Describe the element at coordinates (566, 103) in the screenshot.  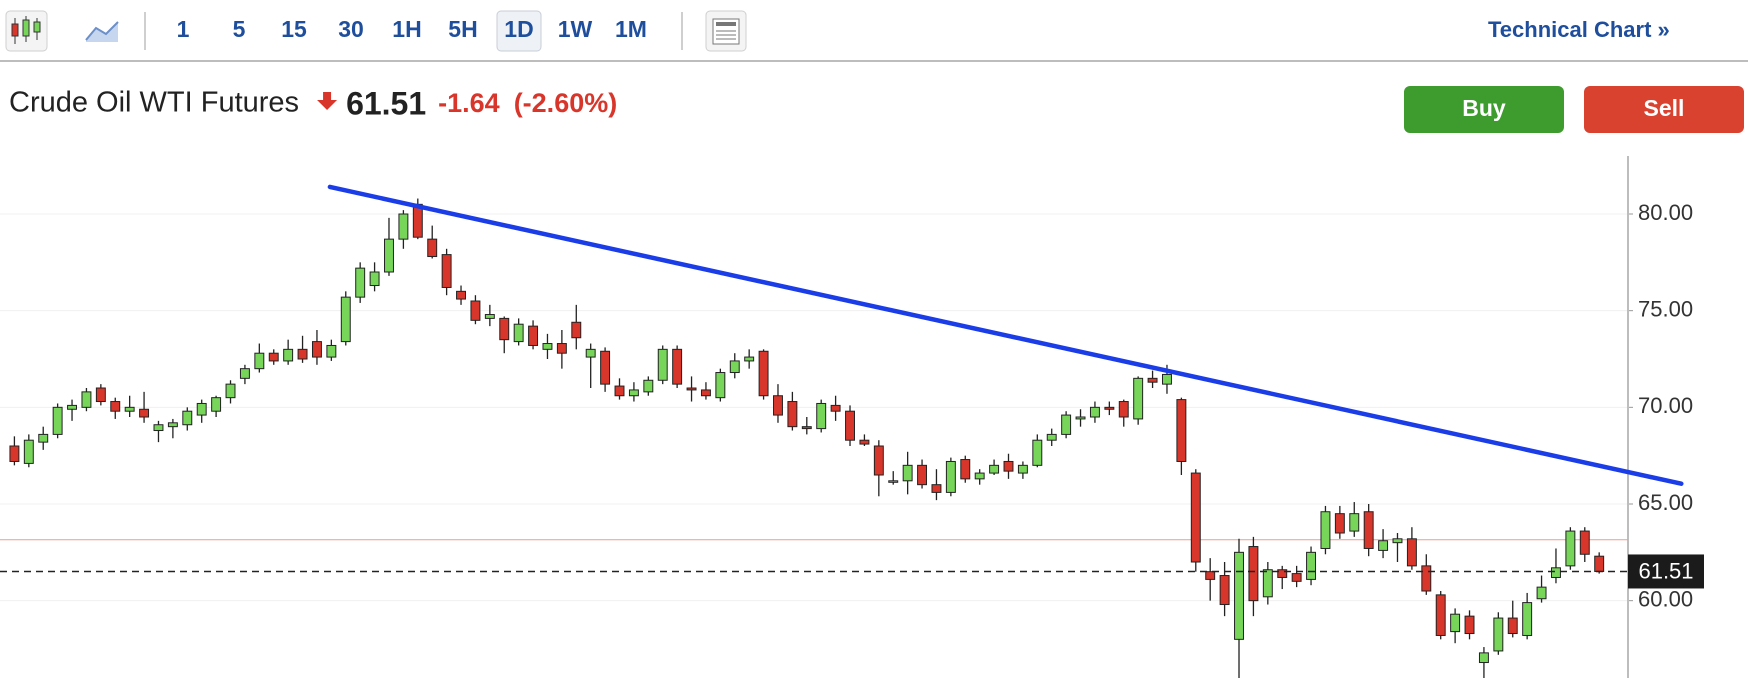
I see `price-change-percent: (-2.60%)` at that location.